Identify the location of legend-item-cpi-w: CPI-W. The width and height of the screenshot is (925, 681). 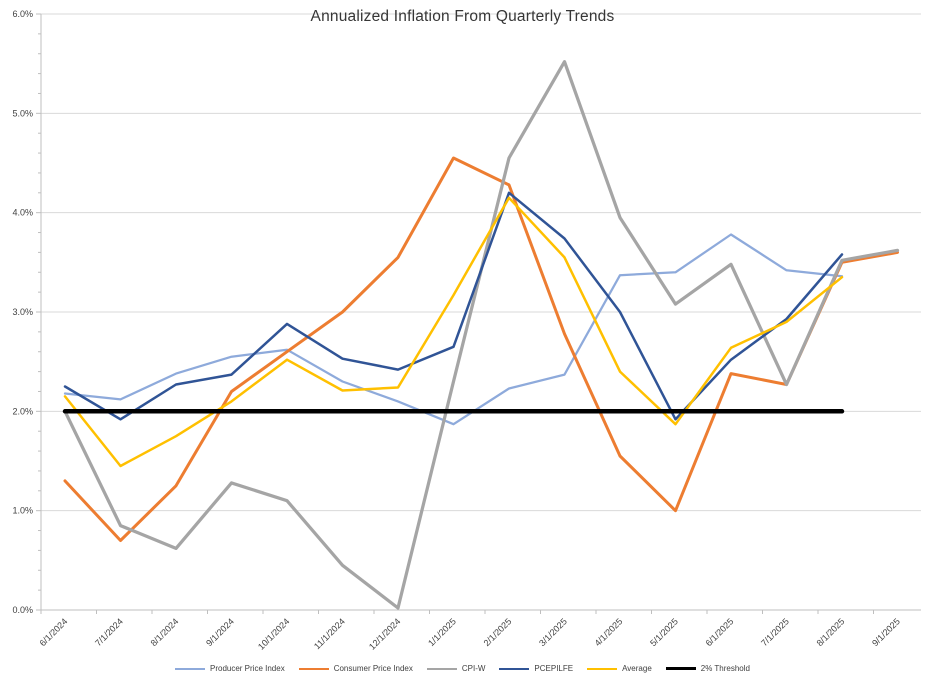
(456, 668).